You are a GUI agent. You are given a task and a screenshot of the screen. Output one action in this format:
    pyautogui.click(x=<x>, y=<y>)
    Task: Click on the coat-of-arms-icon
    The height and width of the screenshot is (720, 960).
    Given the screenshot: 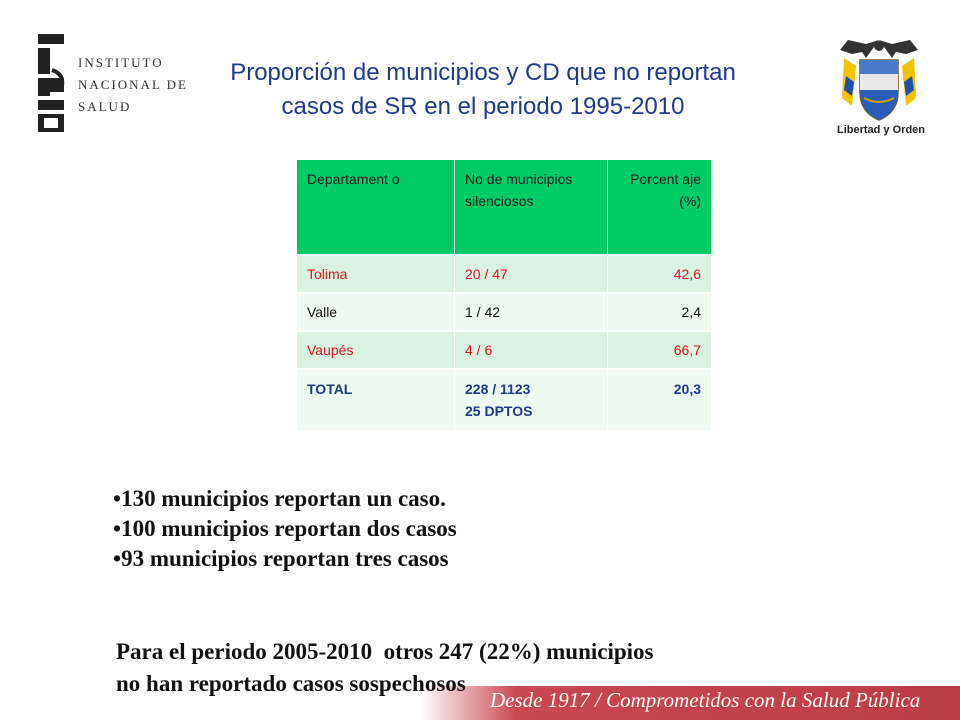 What is the action you would take?
    pyautogui.click(x=879, y=80)
    